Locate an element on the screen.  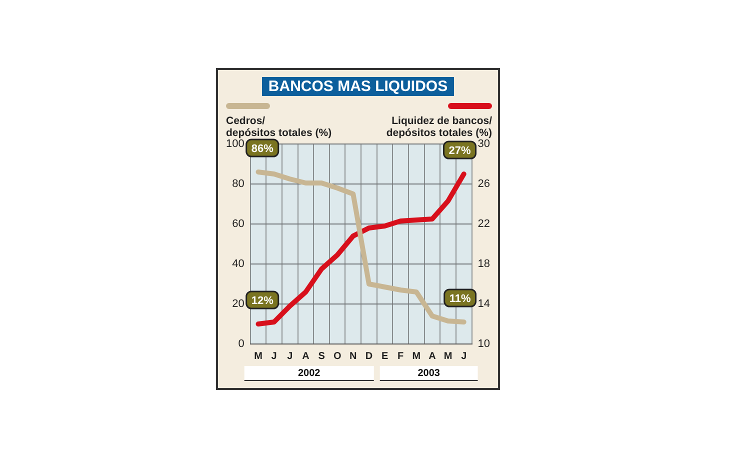
y2-tick-label: 10 is located at coordinates (484, 344).